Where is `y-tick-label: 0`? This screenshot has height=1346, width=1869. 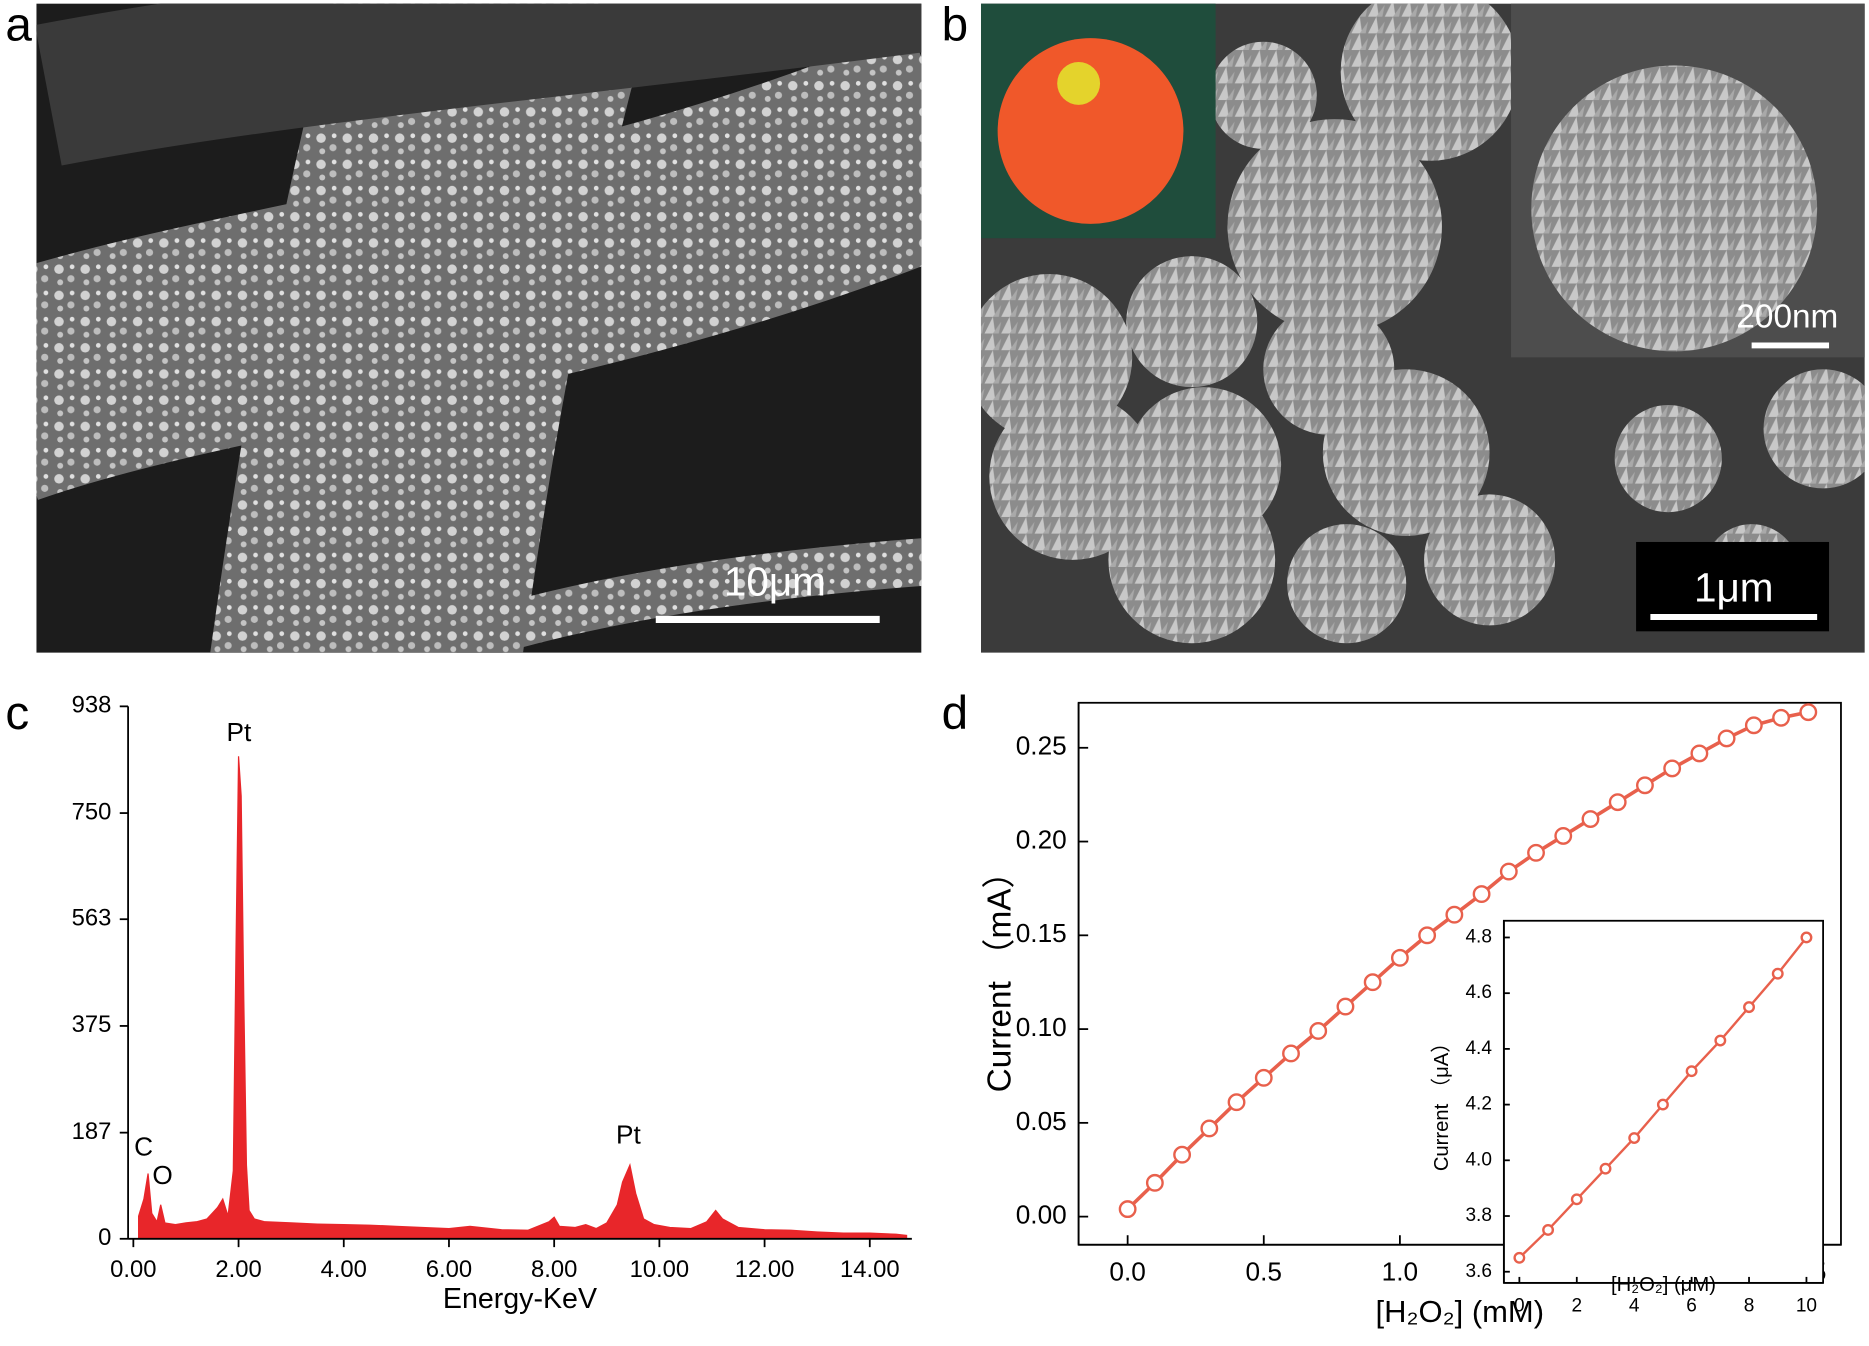 y-tick-label: 0 is located at coordinates (104, 1237).